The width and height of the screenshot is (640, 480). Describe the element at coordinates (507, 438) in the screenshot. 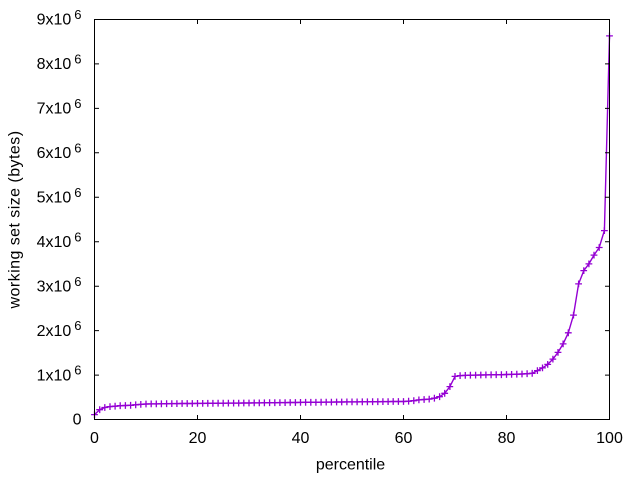

I see `svg-text: 80` at that location.